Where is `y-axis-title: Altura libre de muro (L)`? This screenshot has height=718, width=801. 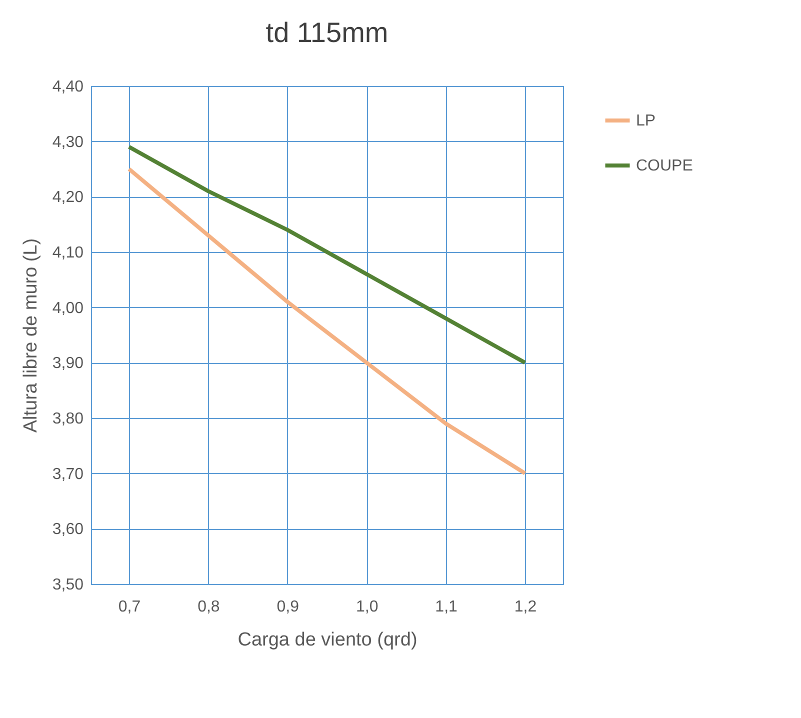
y-axis-title: Altura libre de muro (L) is located at coordinates (31, 335).